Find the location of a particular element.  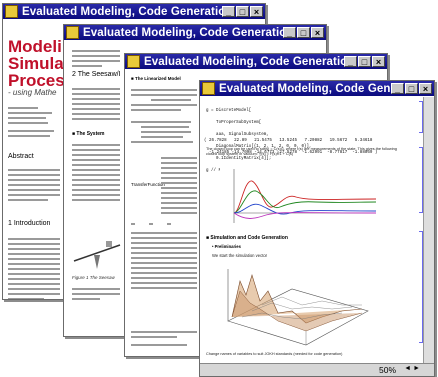

section-heading: ■ Simulation and Code Generation is located at coordinates (247, 238).